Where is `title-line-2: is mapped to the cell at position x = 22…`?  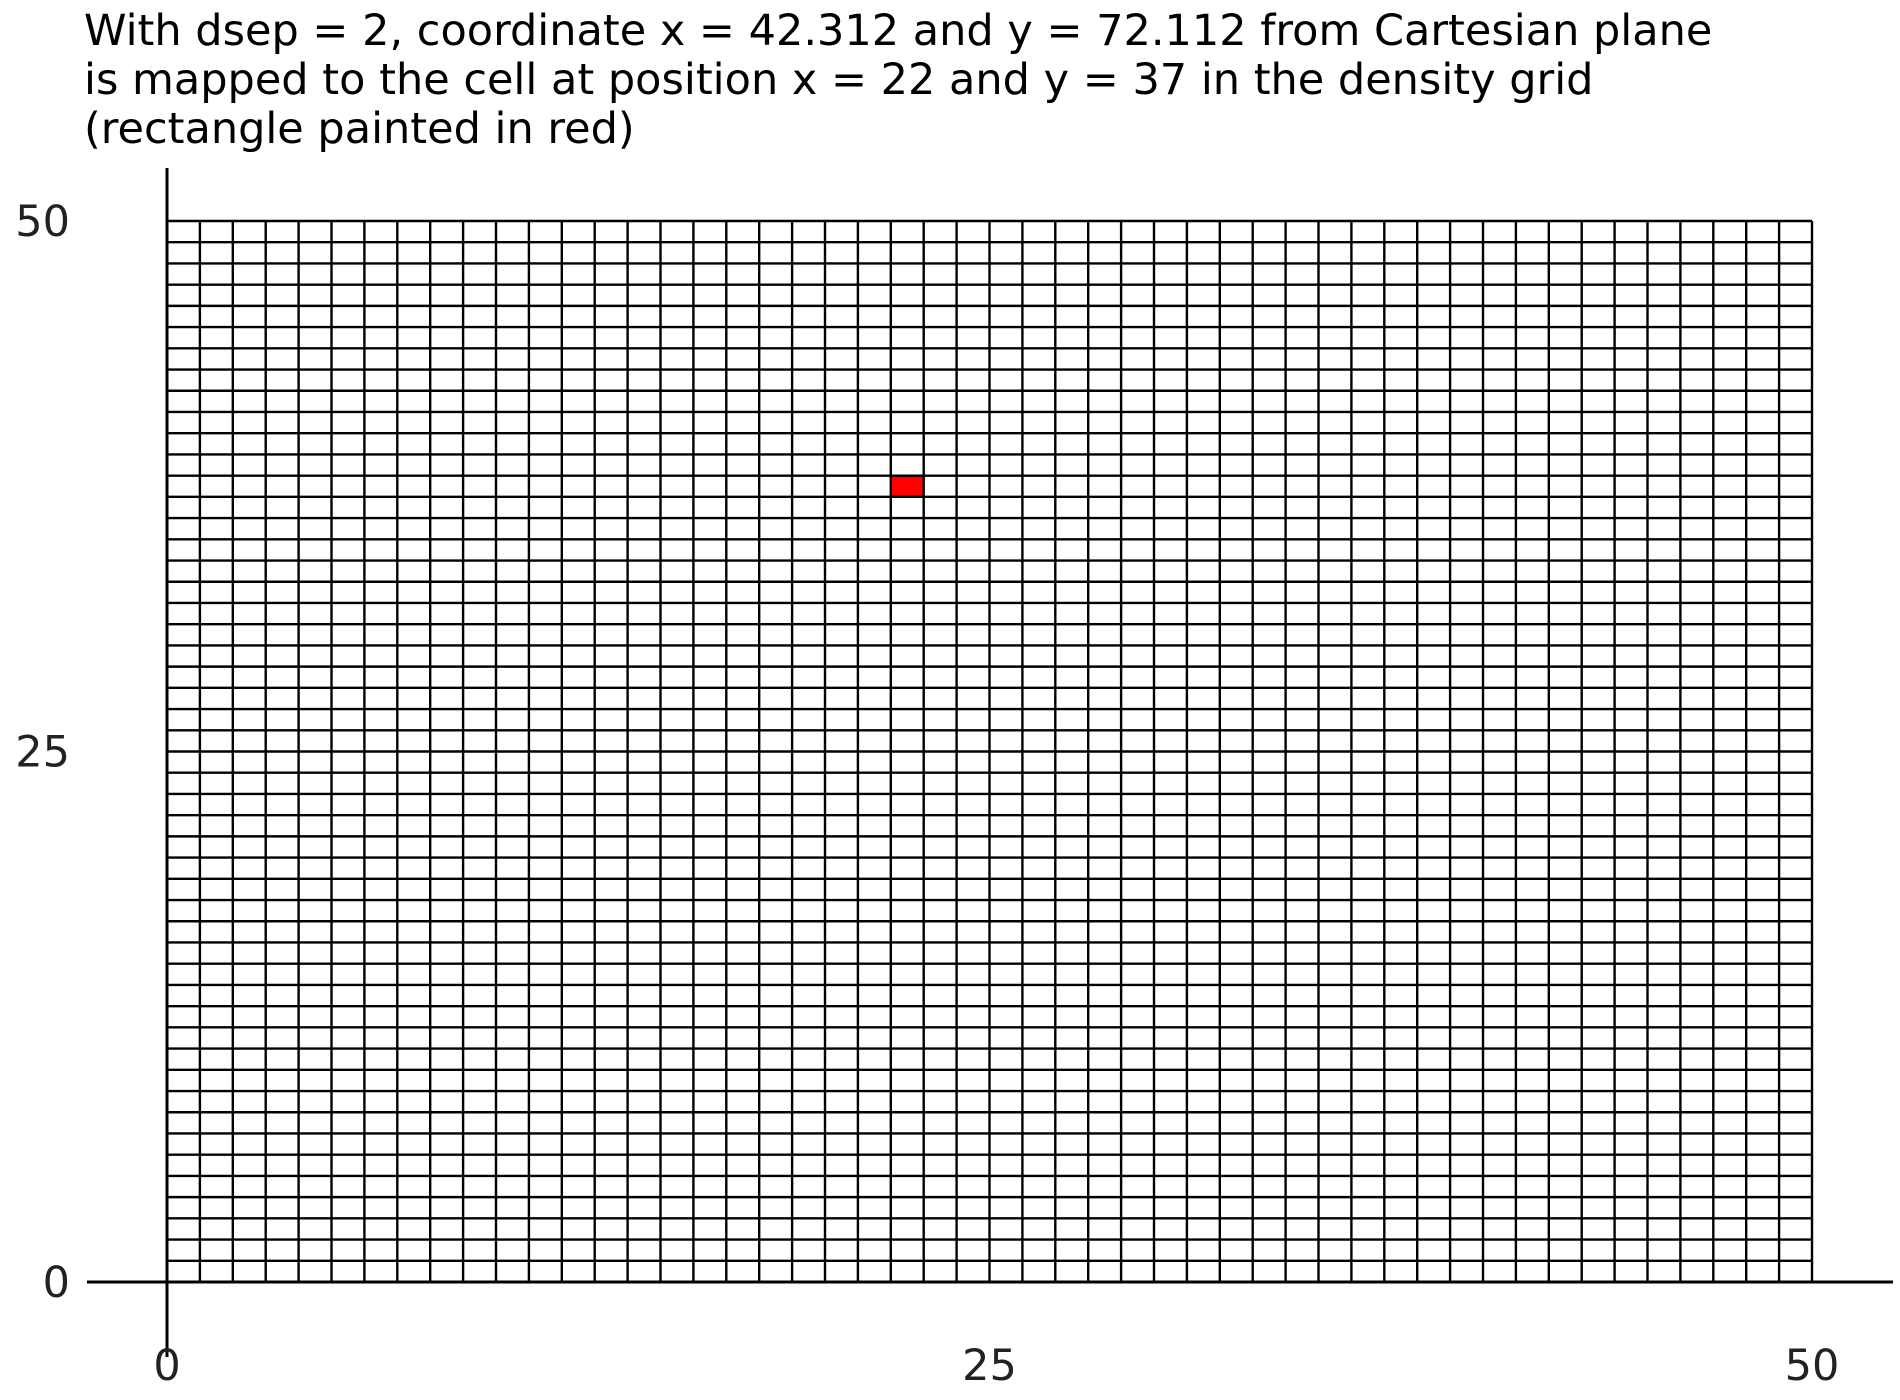
title-line-2: is mapped to the cell at position x = 22… is located at coordinates (838, 80).